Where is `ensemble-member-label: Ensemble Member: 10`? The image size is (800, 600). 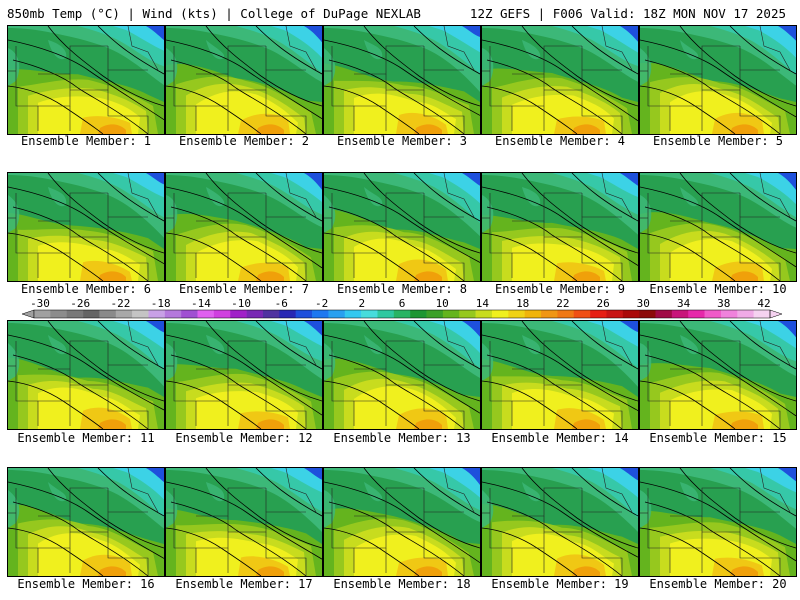 ensemble-member-label: Ensemble Member: 10 is located at coordinates (718, 289).